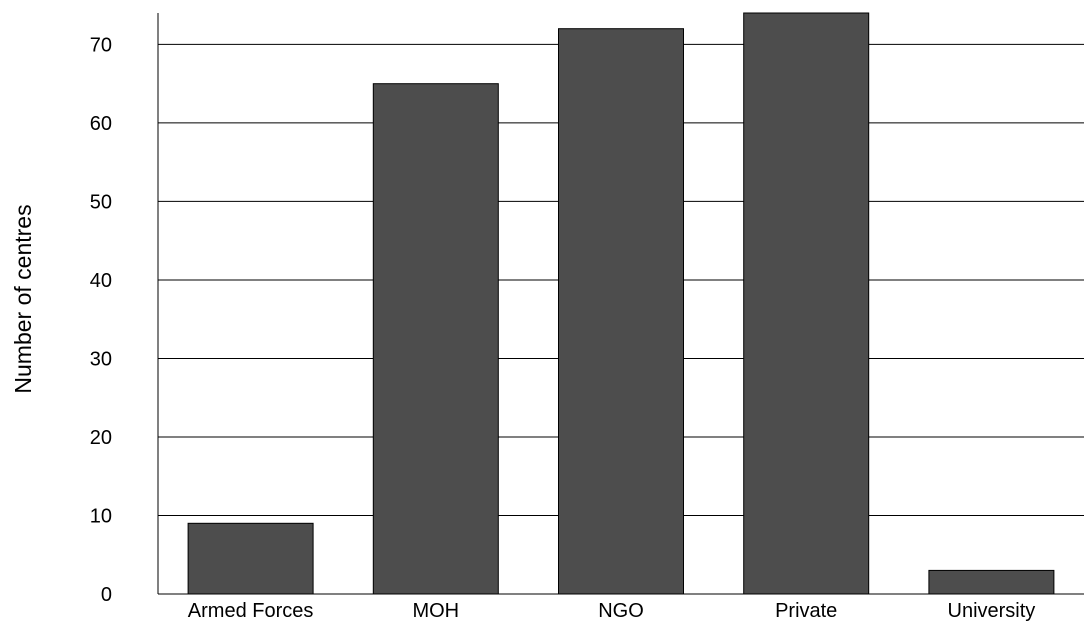 The height and width of the screenshot is (625, 1084). Describe the element at coordinates (806, 611) in the screenshot. I see `x-tick-label: Private` at that location.